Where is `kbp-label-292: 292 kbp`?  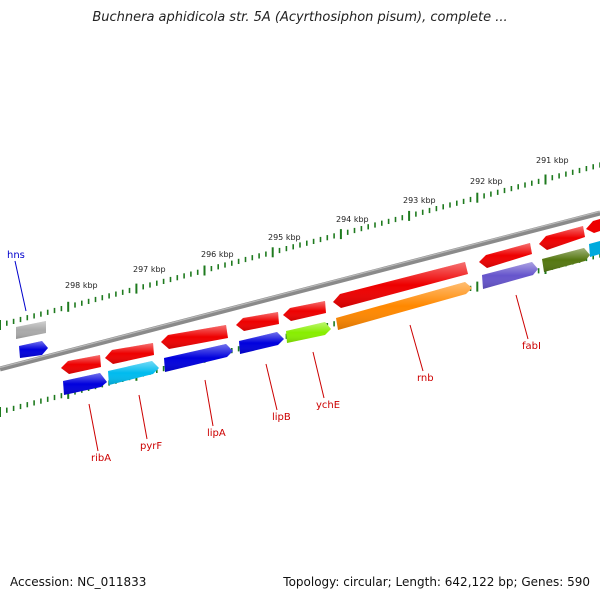 kbp-label-292: 292 kbp is located at coordinates (486, 181).